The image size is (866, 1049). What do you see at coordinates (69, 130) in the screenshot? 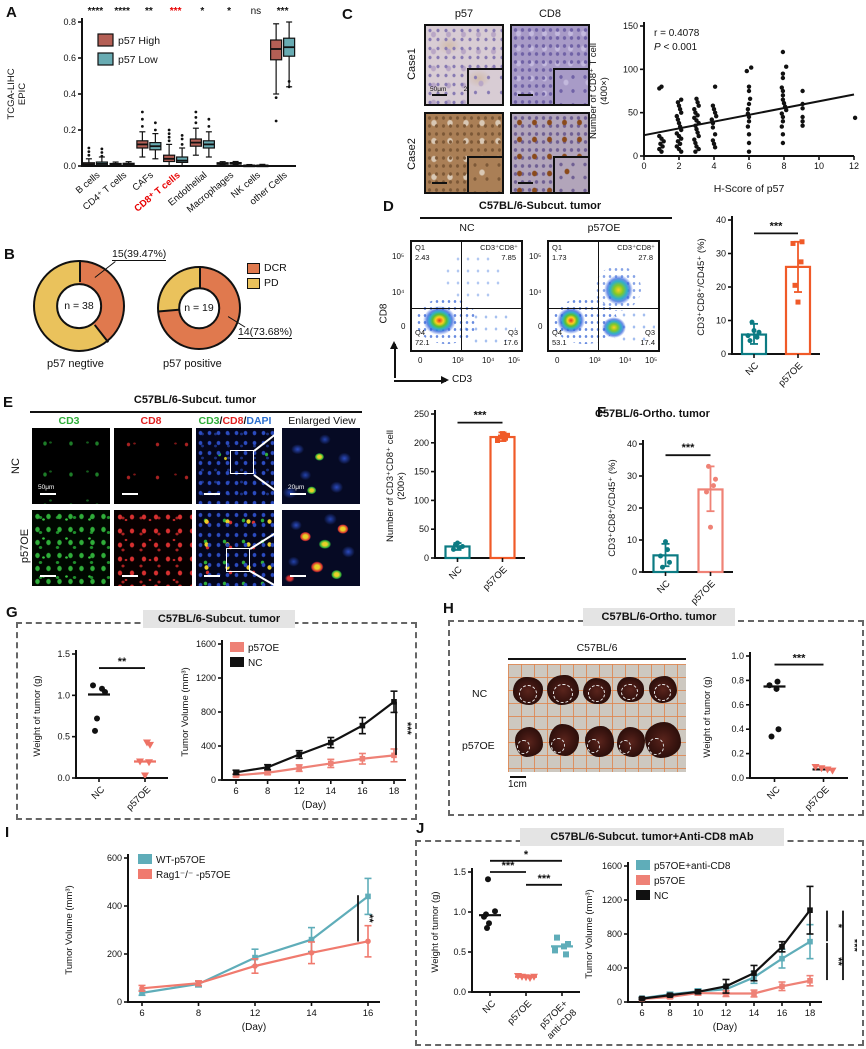
I see `svg-text: 0.2` at bounding box center [69, 130].